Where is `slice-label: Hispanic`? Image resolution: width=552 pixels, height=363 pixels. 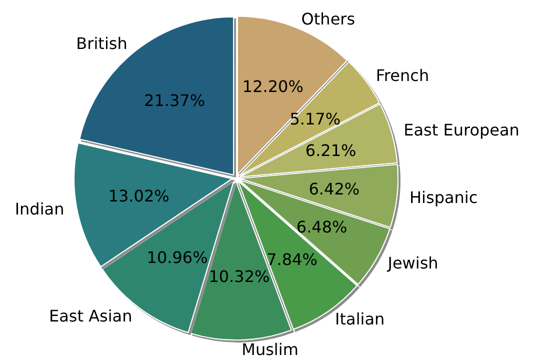
slice-label: Hispanic is located at coordinates (444, 197).